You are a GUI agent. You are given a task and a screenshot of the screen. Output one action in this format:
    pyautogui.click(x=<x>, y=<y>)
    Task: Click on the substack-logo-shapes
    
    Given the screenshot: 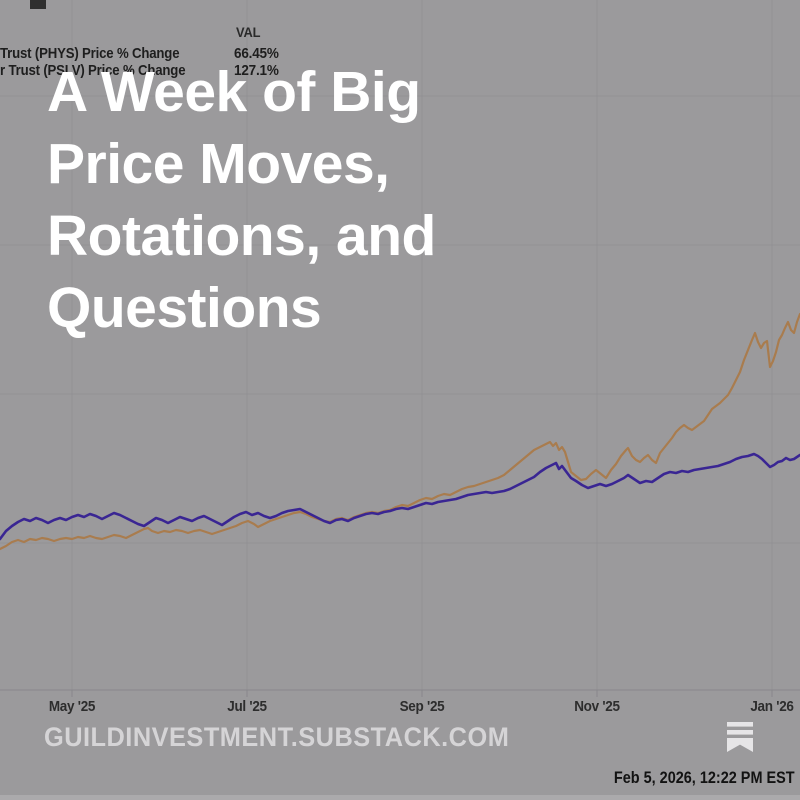 What is the action you would take?
    pyautogui.click(x=740, y=737)
    